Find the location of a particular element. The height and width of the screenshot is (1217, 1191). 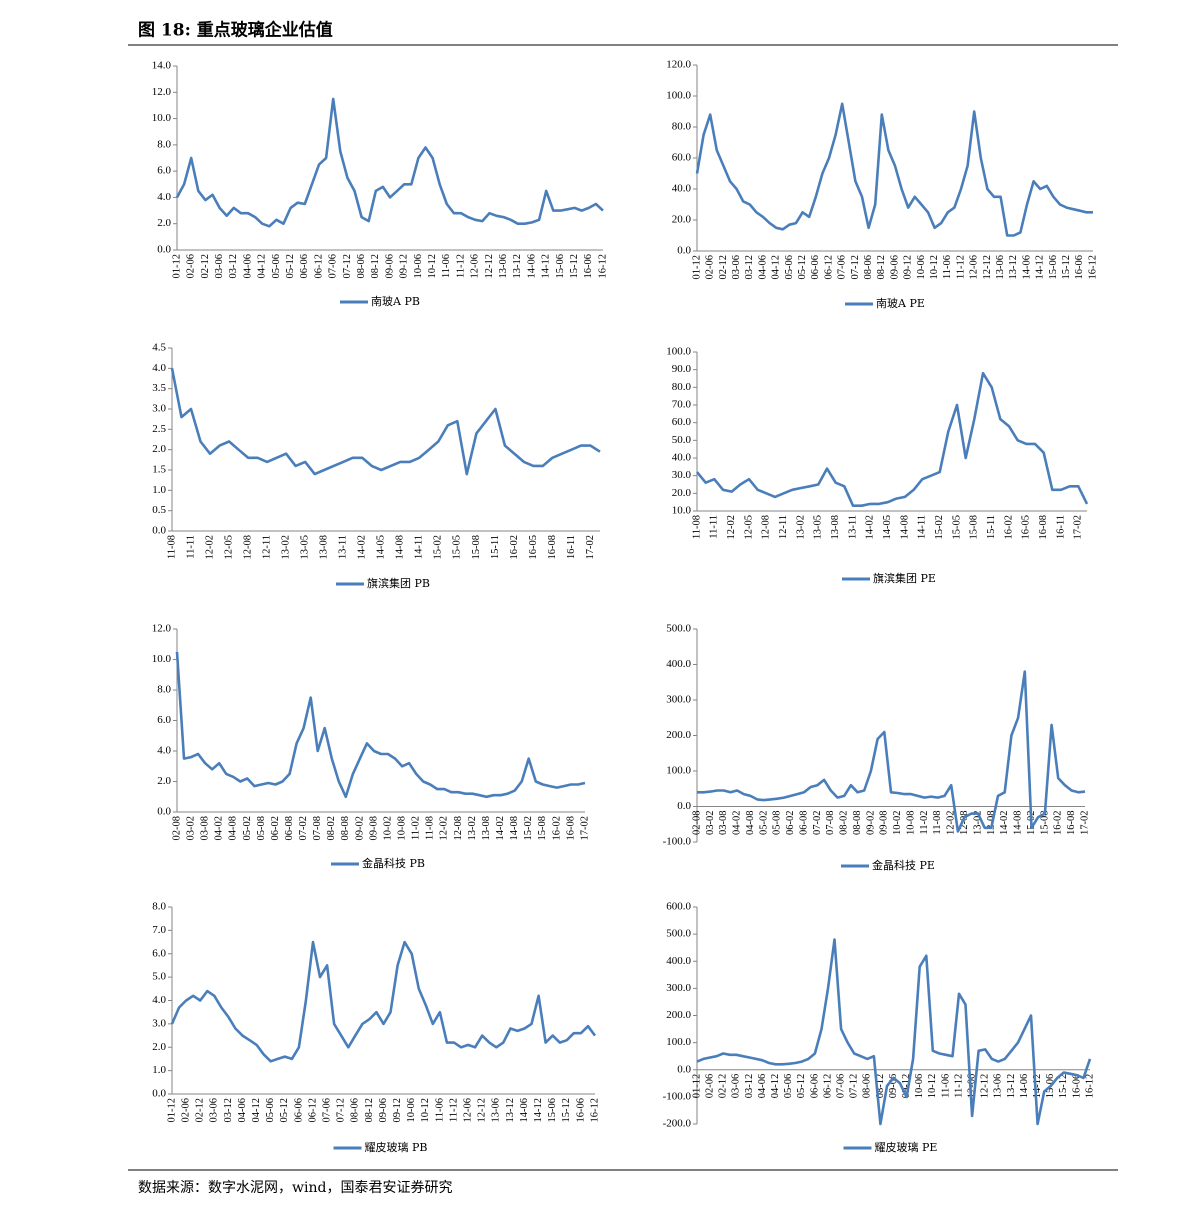

x-tick-label: 04-12 is located at coordinates (262, 266).